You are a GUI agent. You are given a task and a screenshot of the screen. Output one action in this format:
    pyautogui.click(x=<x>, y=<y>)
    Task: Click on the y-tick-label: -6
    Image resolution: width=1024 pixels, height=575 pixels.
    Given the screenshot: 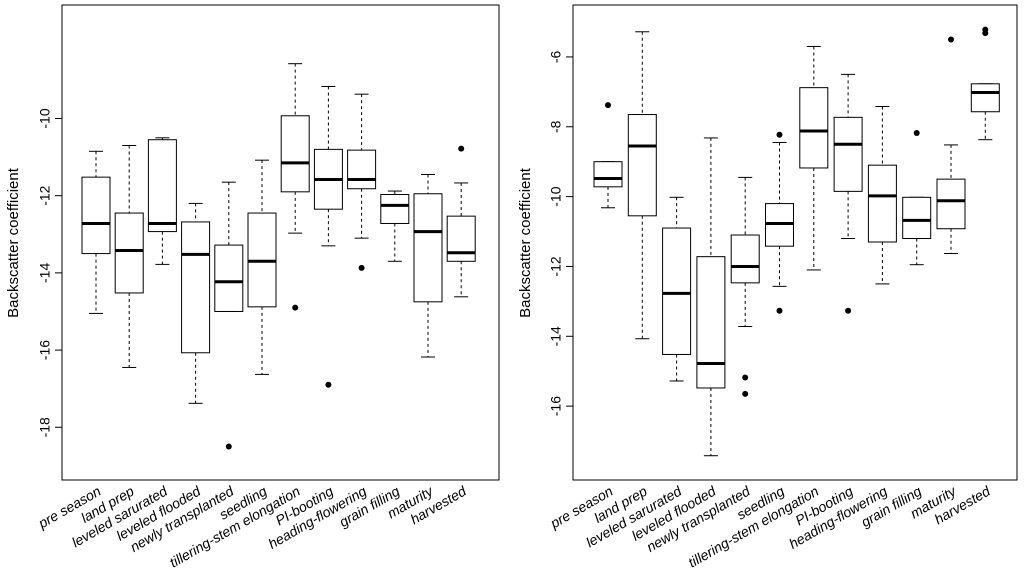 What is the action you would take?
    pyautogui.click(x=556, y=56)
    